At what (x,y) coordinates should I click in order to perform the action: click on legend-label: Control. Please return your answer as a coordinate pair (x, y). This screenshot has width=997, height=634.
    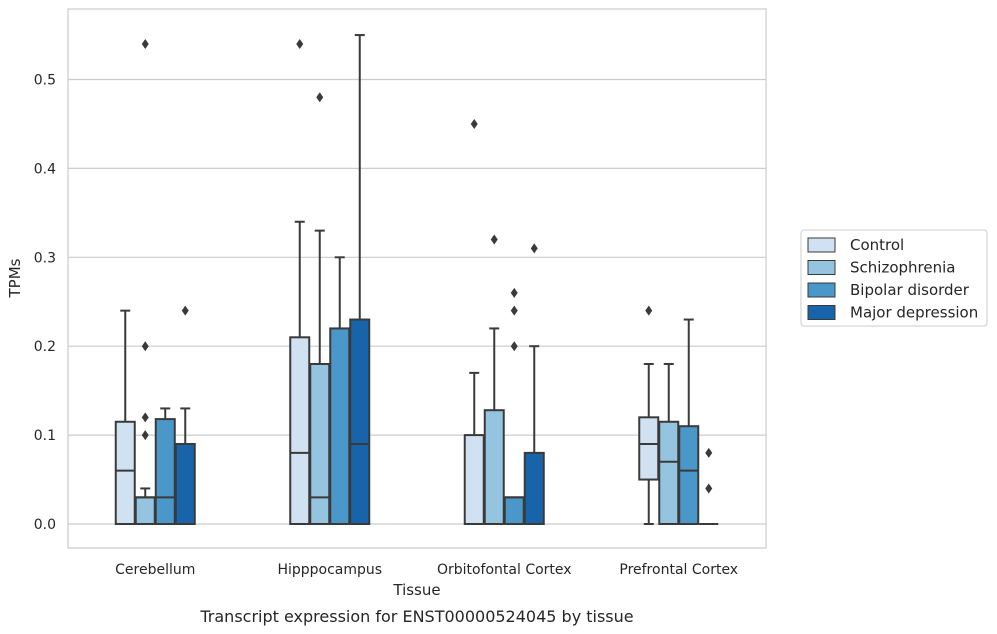
    Looking at the image, I should click on (877, 245).